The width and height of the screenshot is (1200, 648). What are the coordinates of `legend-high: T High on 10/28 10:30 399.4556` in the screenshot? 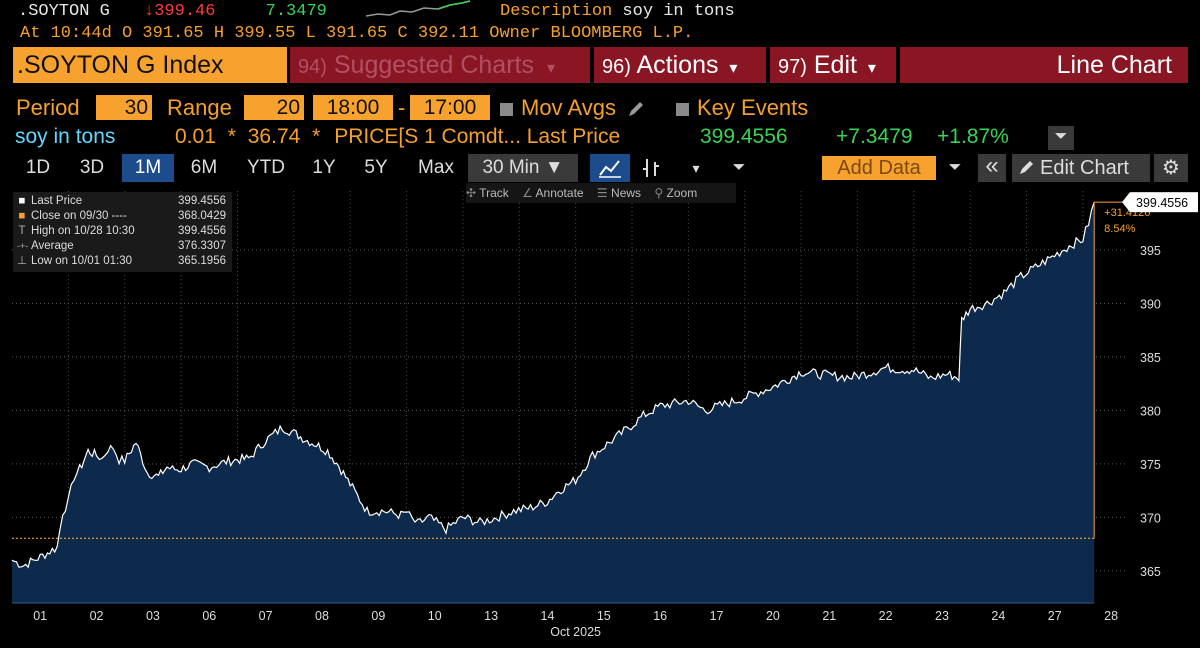 It's located at (122, 231).